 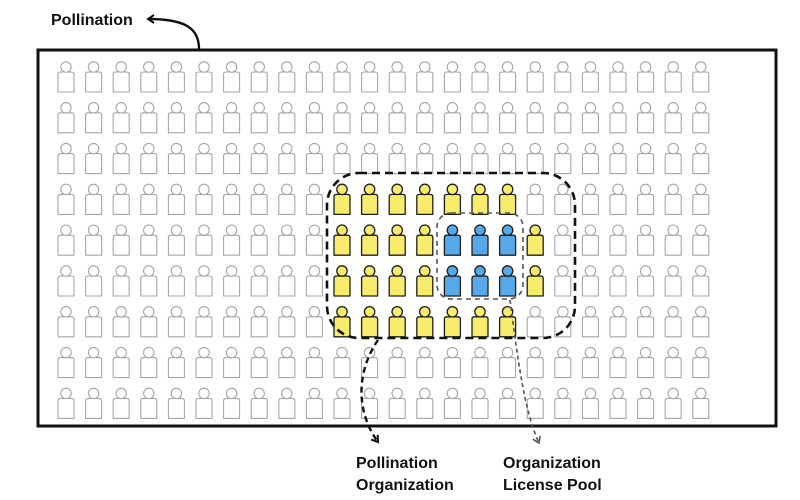 I want to click on license-pool-arrow, so click(x=525, y=372).